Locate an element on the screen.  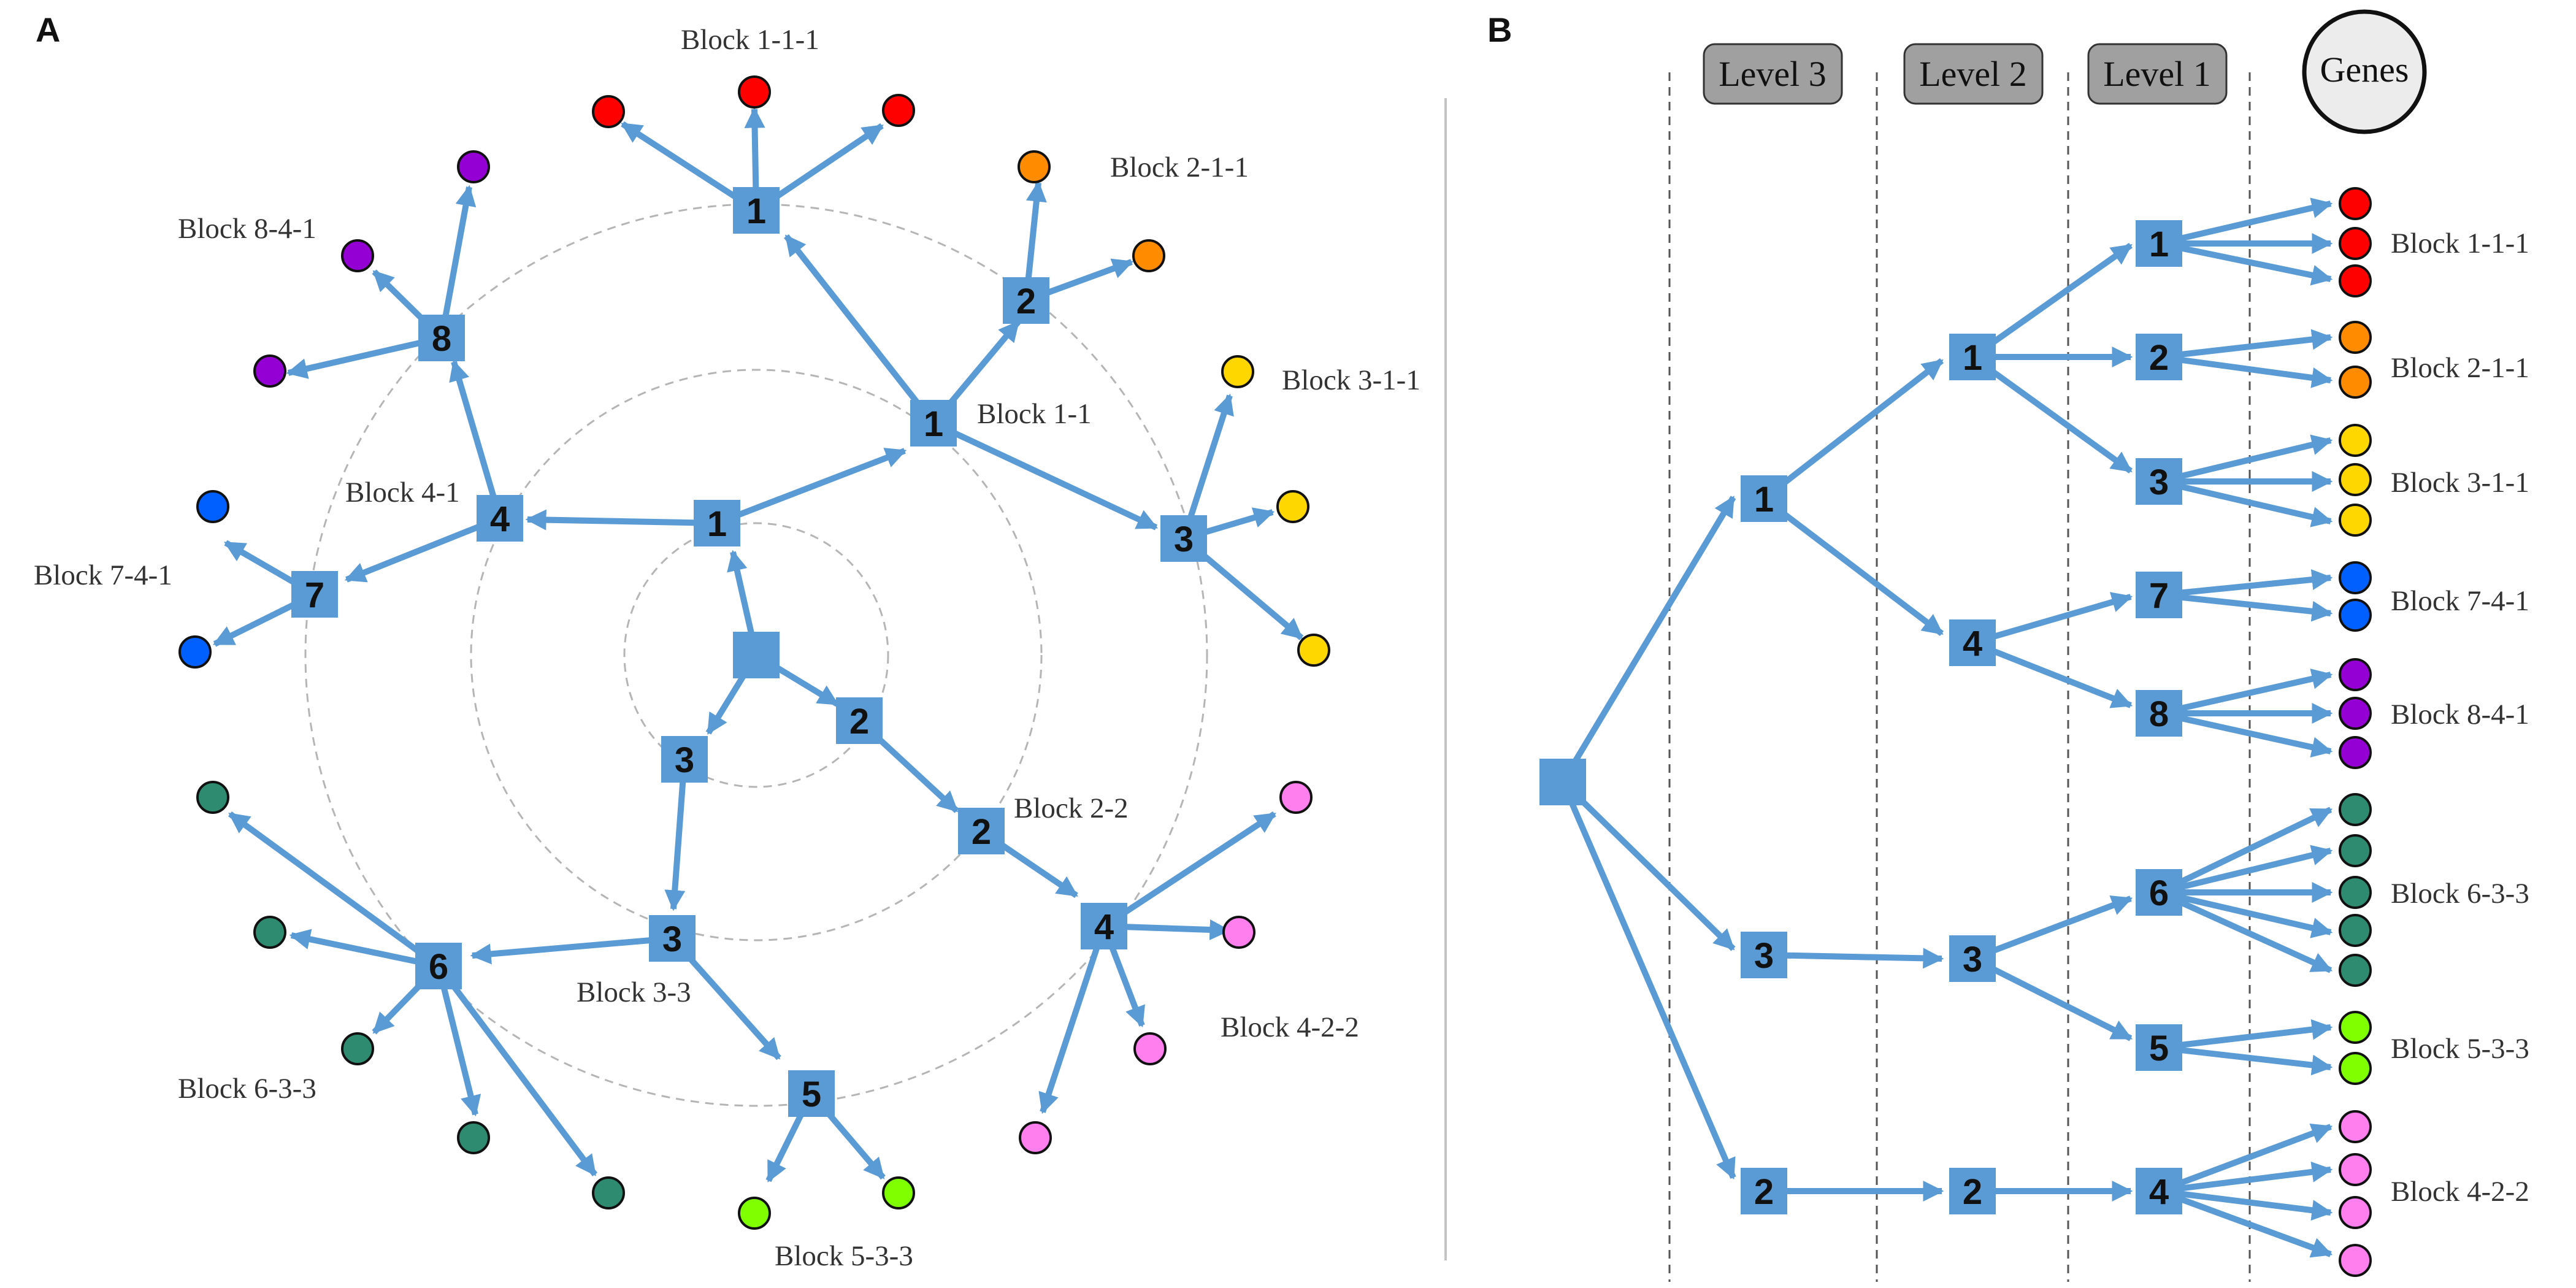
label-block-3-1-1: Block 3-1-1 is located at coordinates (2460, 483).